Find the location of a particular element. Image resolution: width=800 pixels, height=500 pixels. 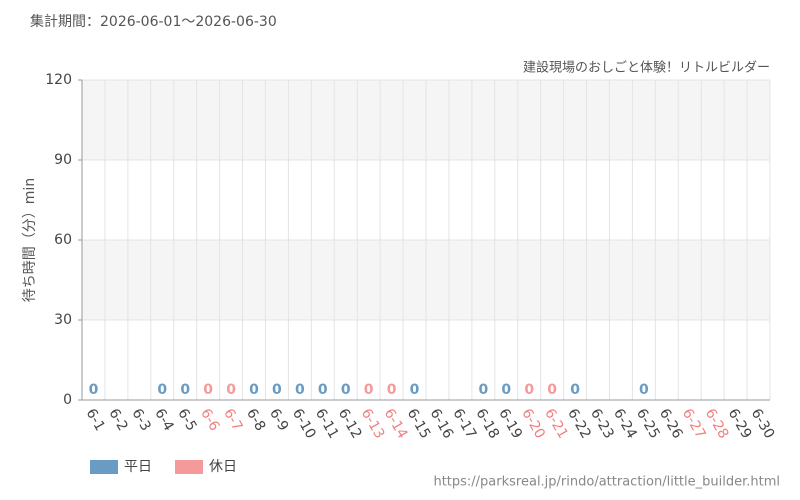

x-tick-label: 6-11 is located at coordinates (327, 424).